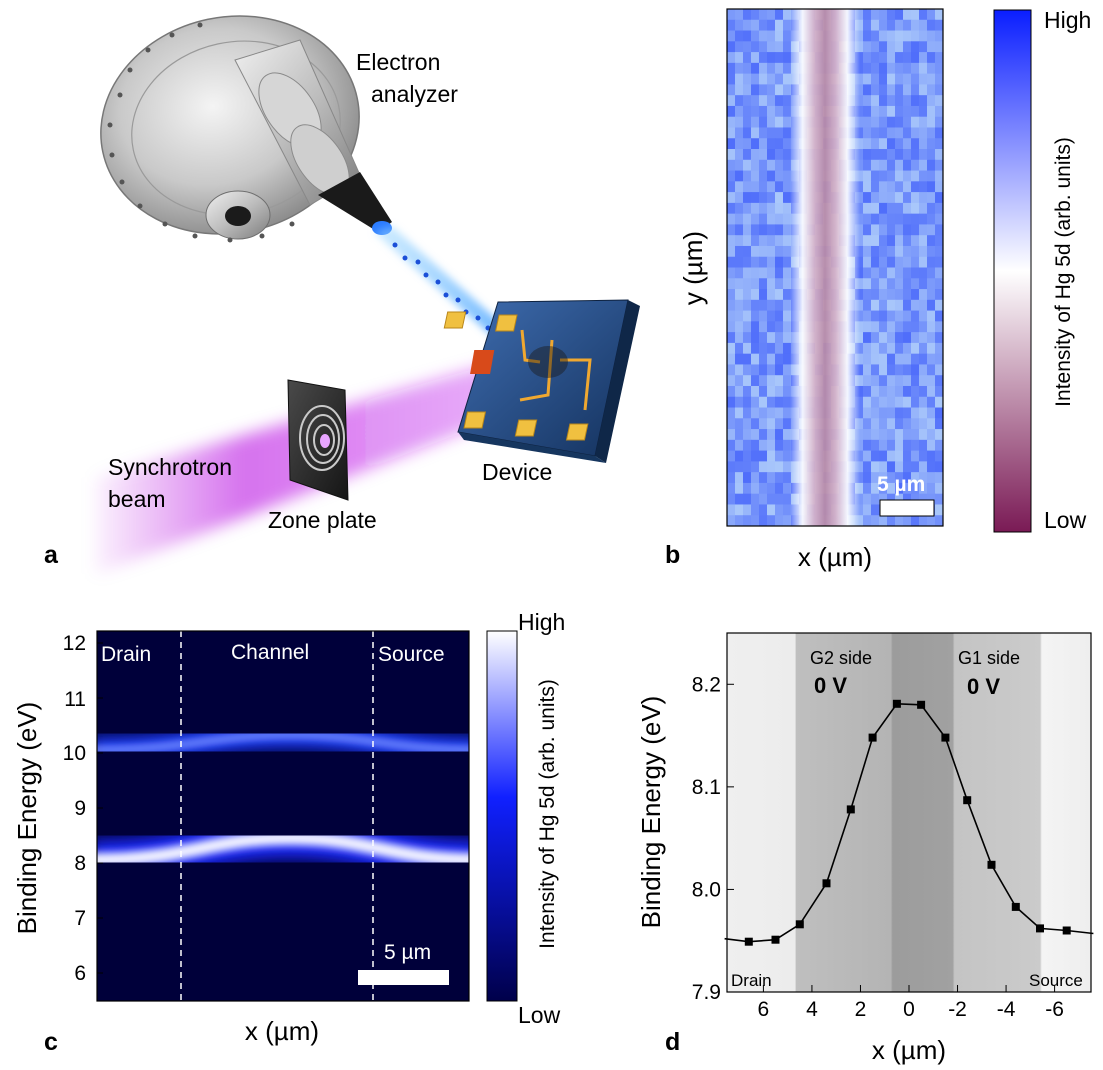  Describe the element at coordinates (1067, 20) in the screenshot. I see `panel-b-colorbar-high: High` at that location.